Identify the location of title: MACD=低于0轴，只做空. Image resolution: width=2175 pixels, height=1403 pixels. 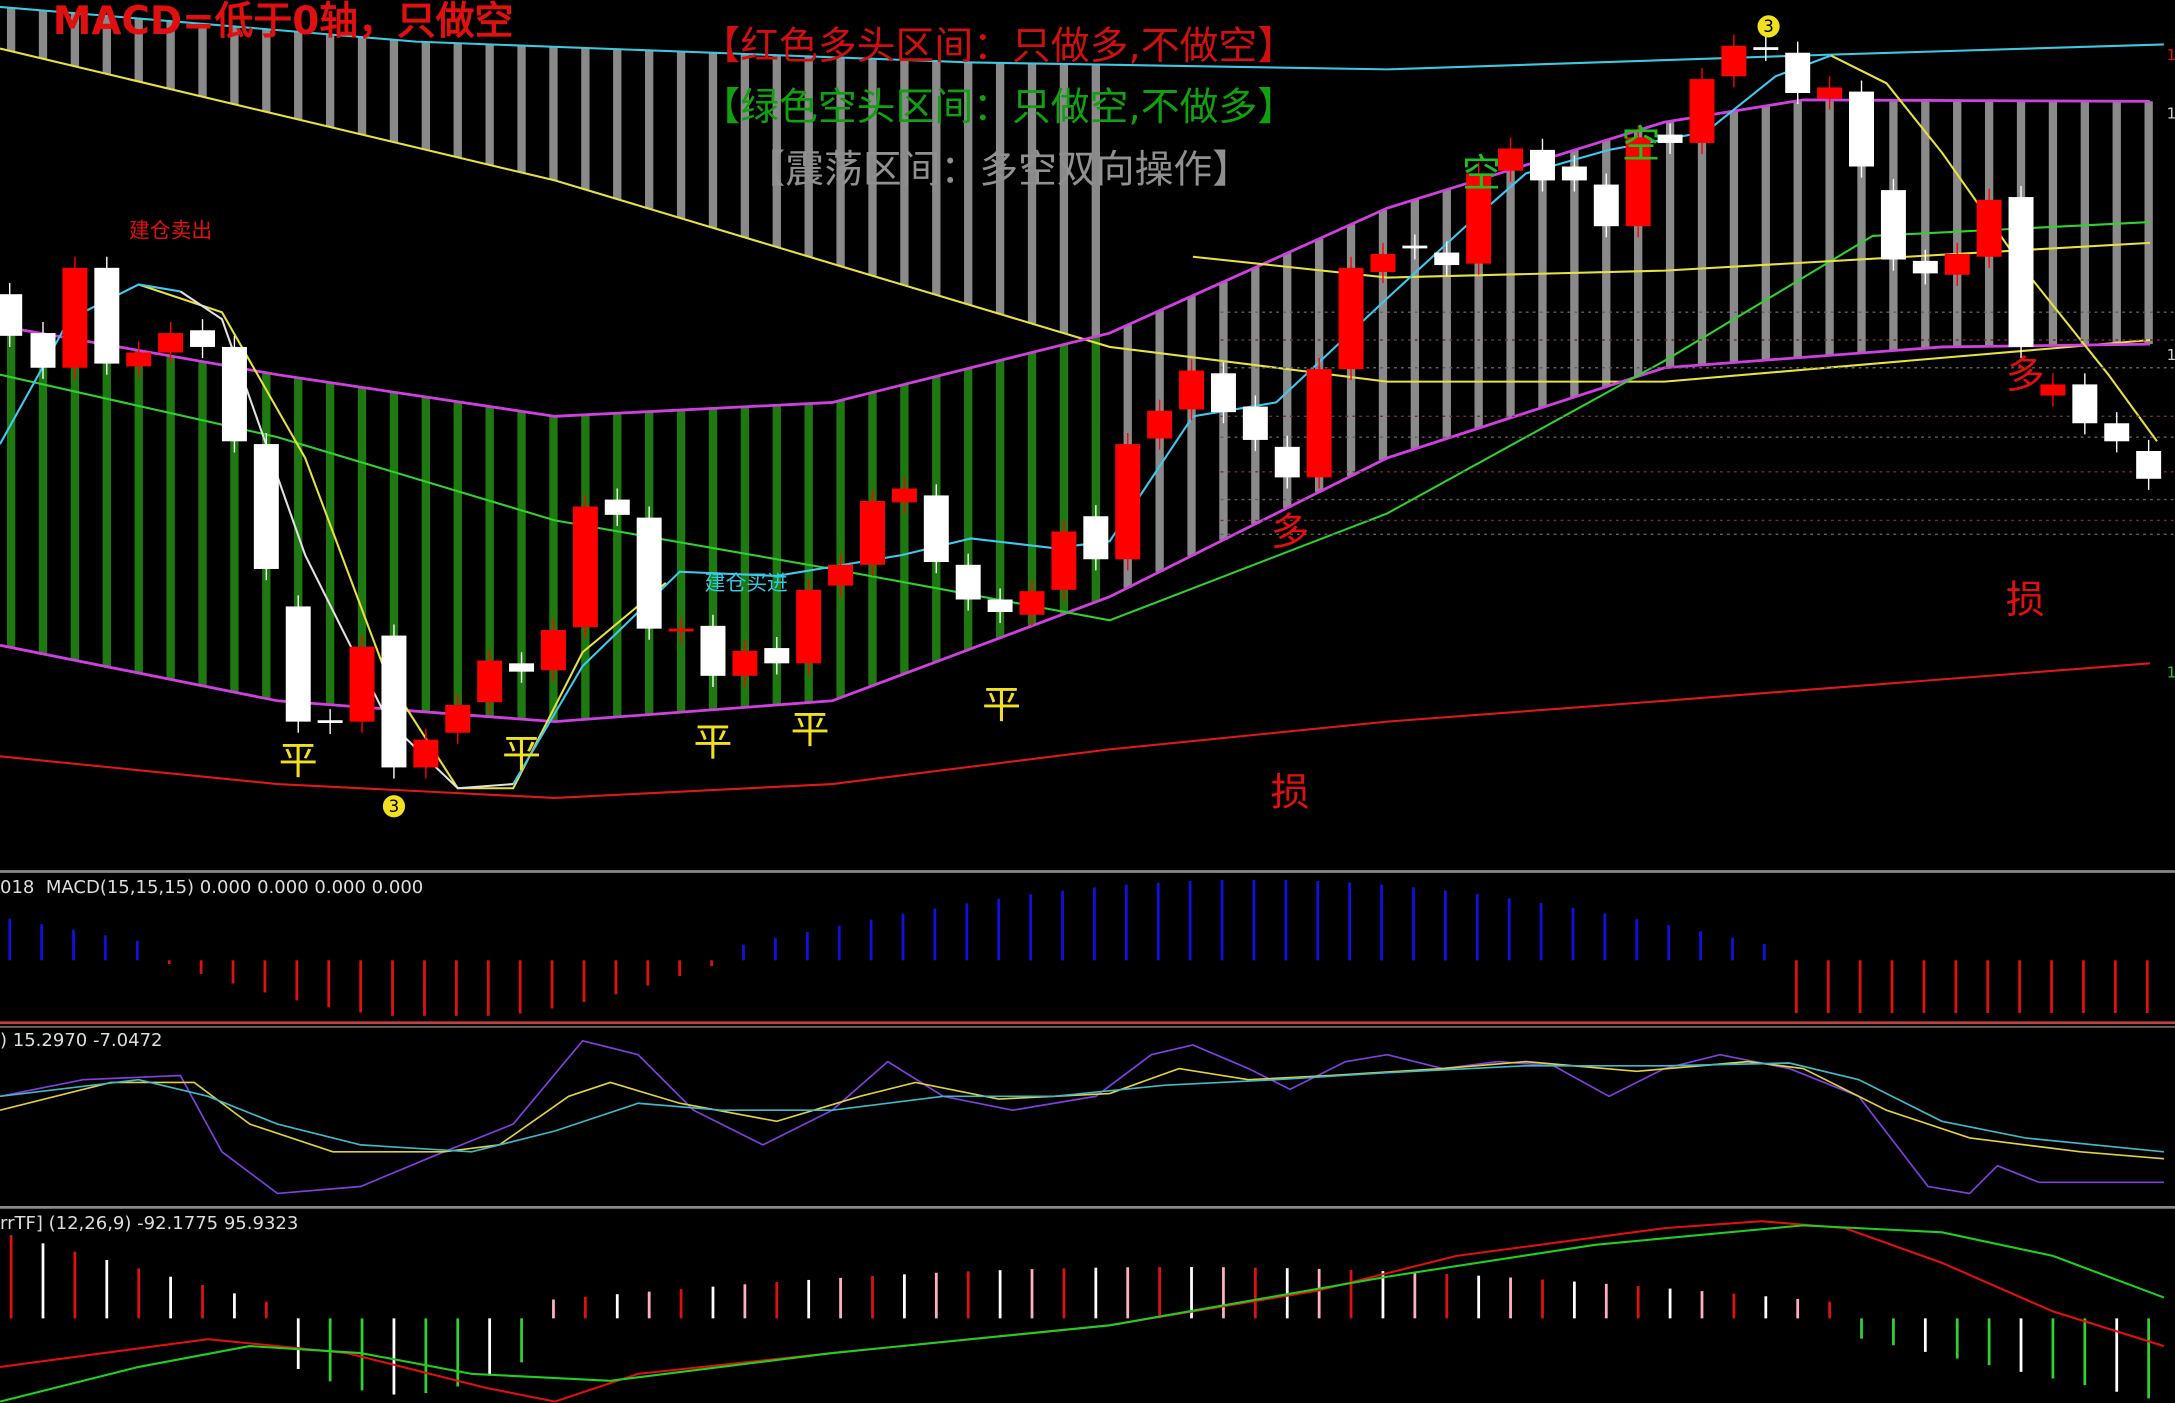
(283, 22).